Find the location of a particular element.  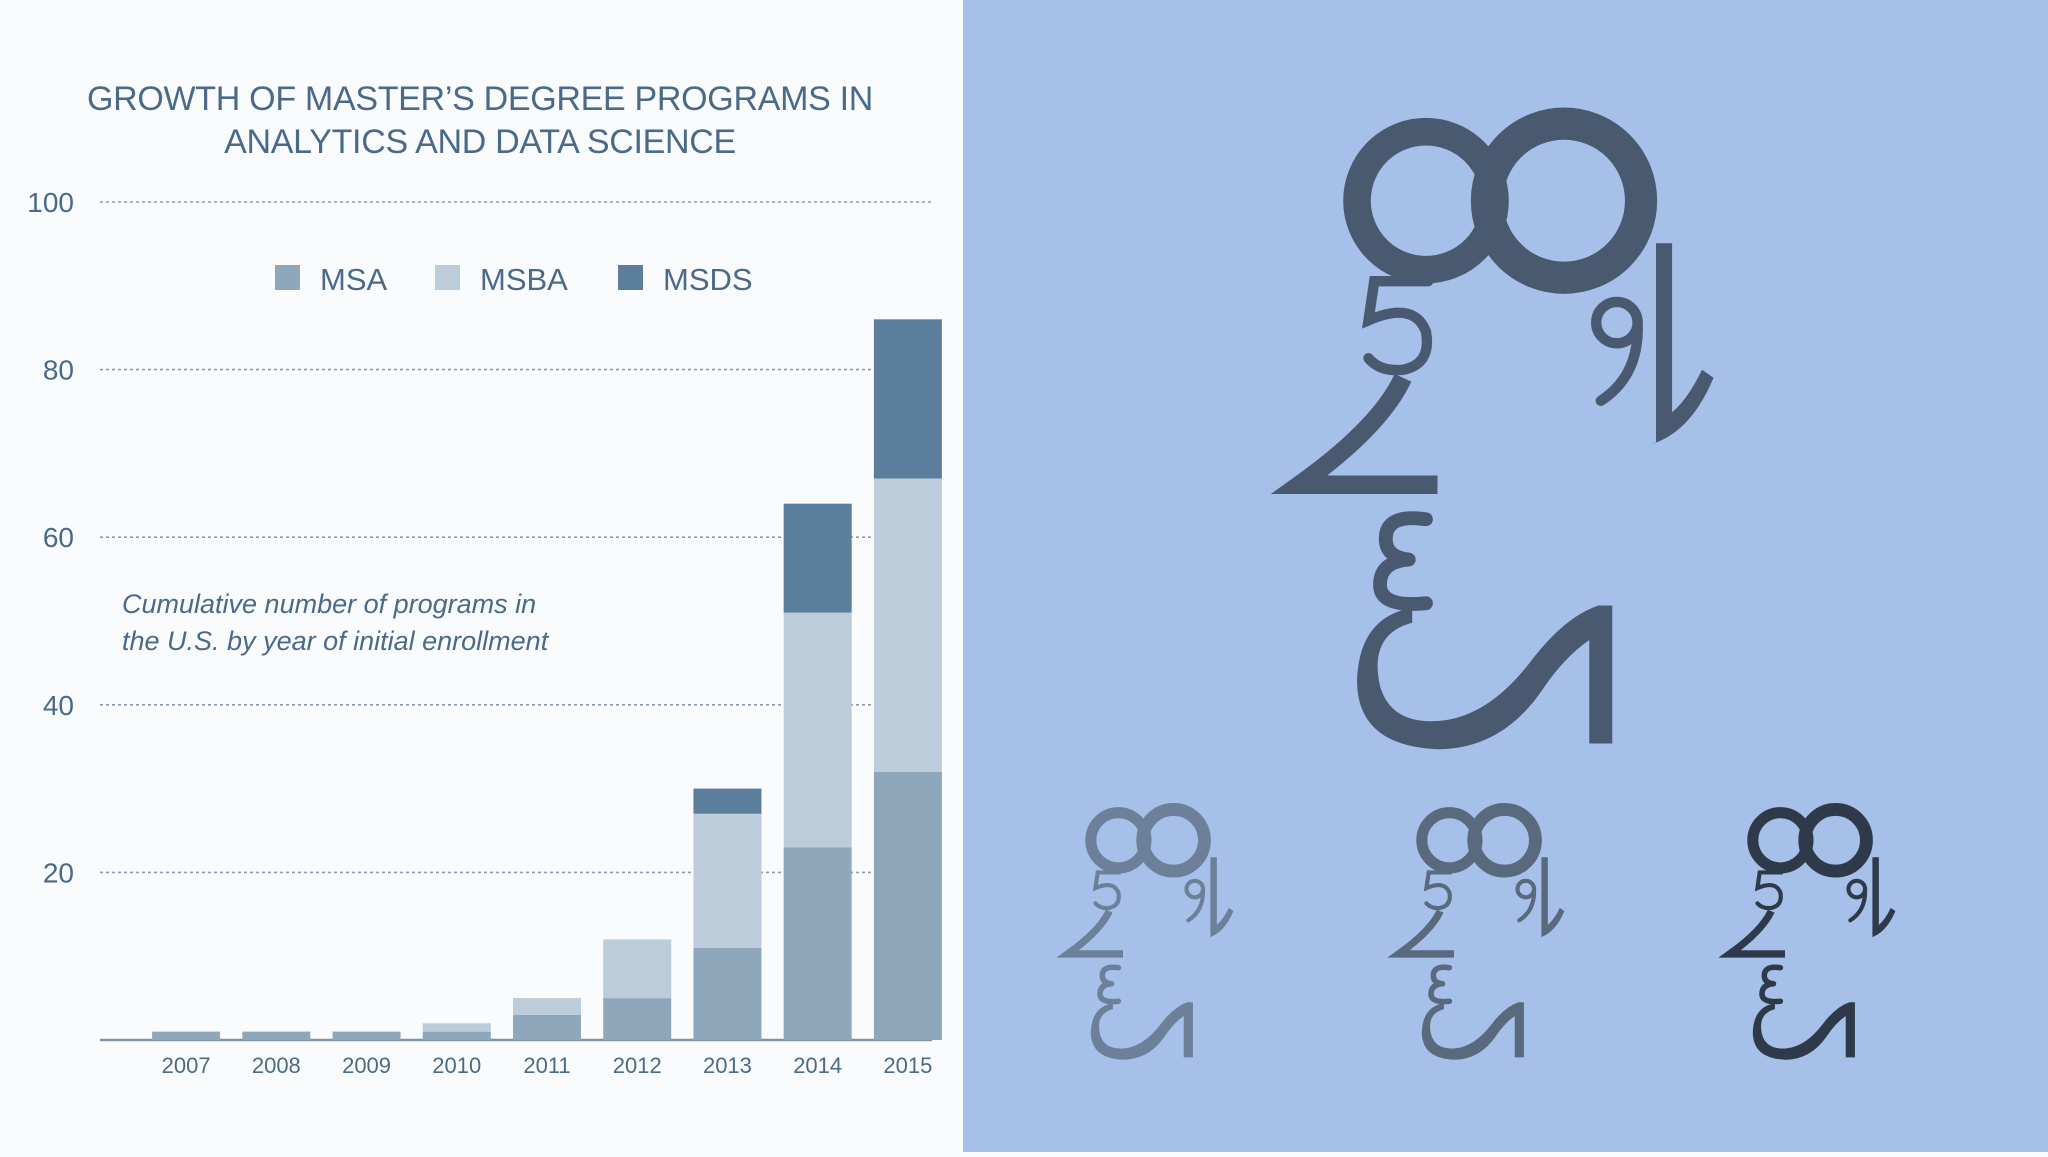

x-axis-ticks: 2007 2008 2009 2010 2011 2012 2013 2014 2015 is located at coordinates (547, 1065).